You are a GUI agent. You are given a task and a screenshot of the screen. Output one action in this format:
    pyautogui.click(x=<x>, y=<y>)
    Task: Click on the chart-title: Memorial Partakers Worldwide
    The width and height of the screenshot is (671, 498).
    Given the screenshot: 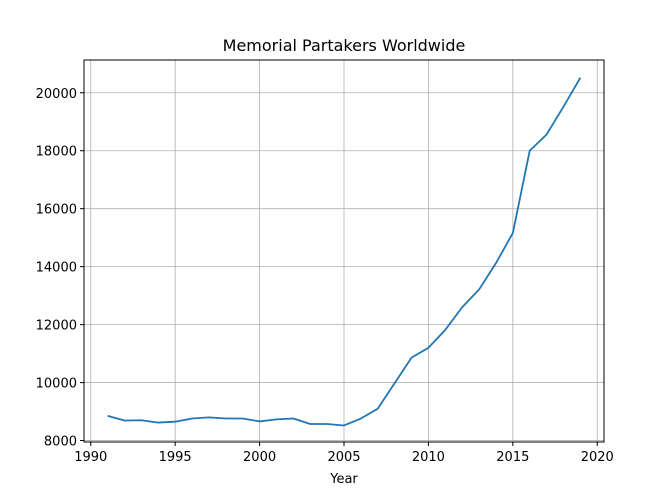 What is the action you would take?
    pyautogui.click(x=344, y=45)
    